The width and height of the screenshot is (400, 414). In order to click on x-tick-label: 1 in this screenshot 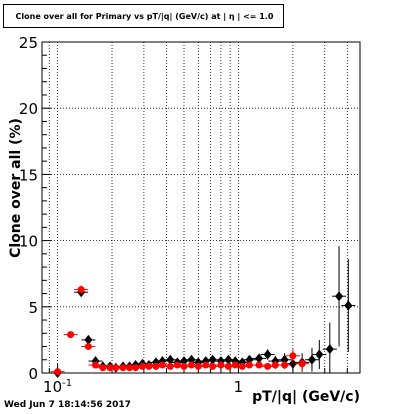, I will do `click(239, 387)`.